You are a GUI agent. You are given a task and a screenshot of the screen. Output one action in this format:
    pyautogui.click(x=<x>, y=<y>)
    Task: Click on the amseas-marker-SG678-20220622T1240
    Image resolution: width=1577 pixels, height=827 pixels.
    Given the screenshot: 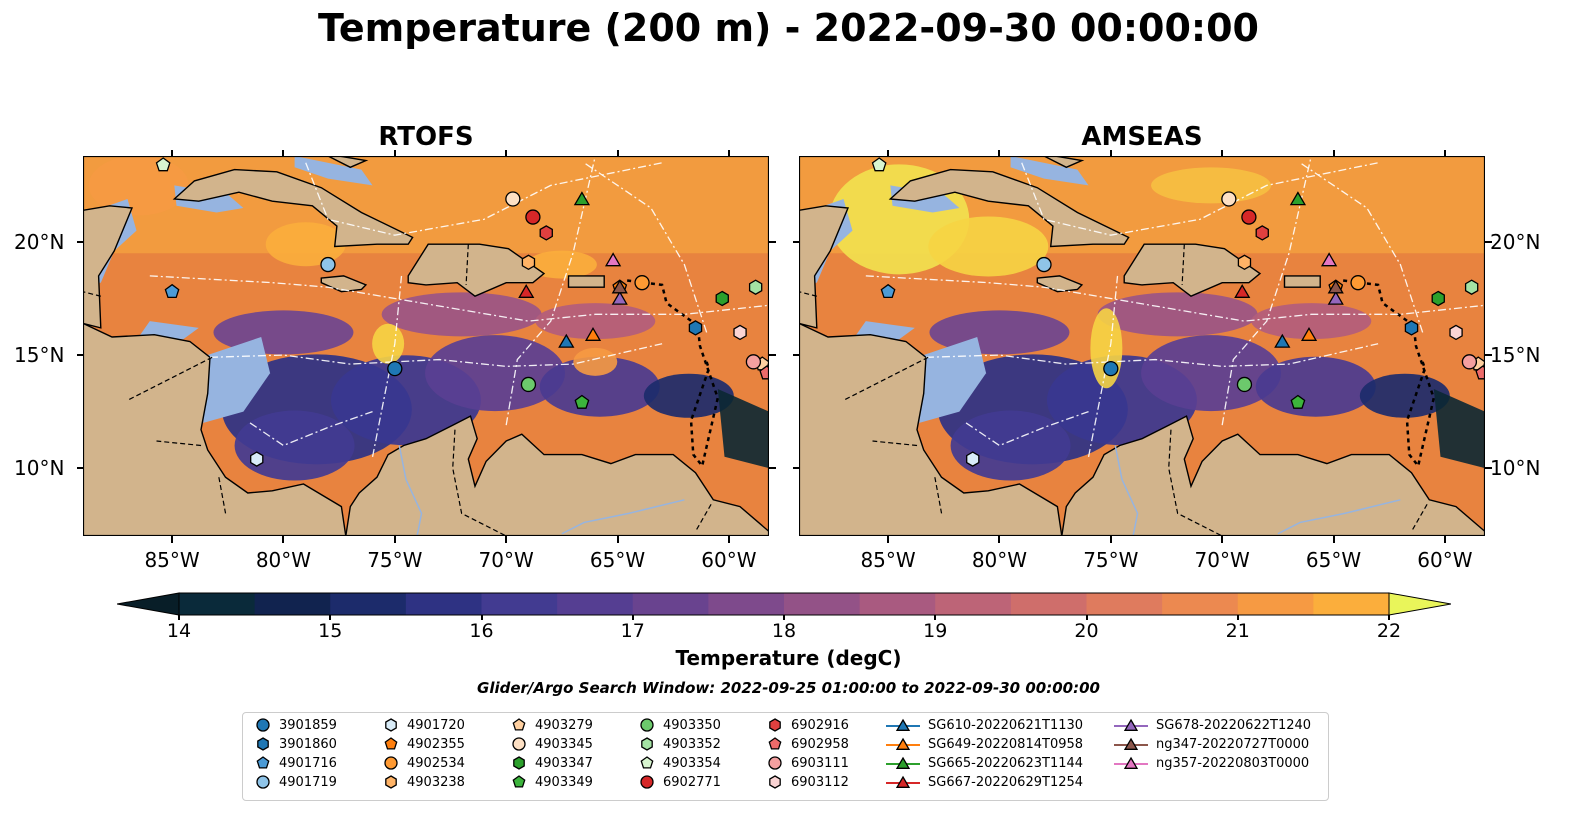 What is the action you would take?
    pyautogui.click(x=1335, y=297)
    